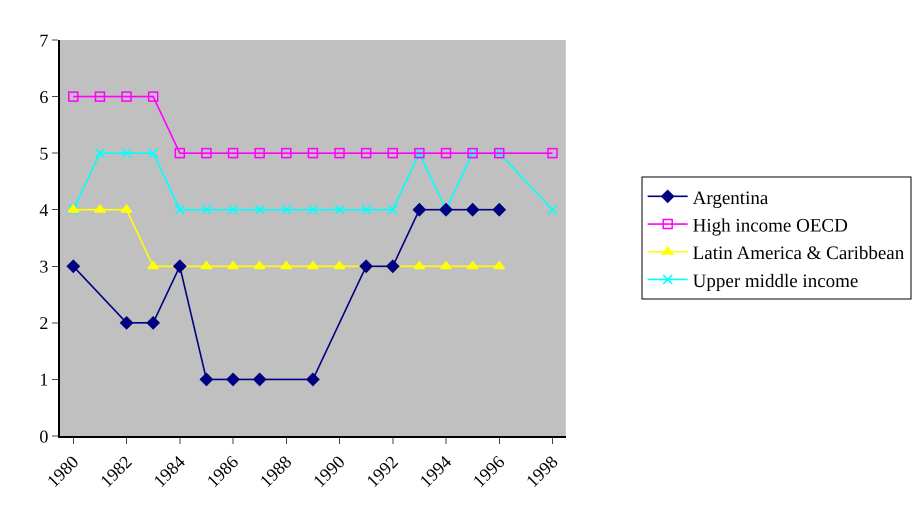 The width and height of the screenshot is (922, 526). I want to click on y-tick-label: 3, so click(43, 266).